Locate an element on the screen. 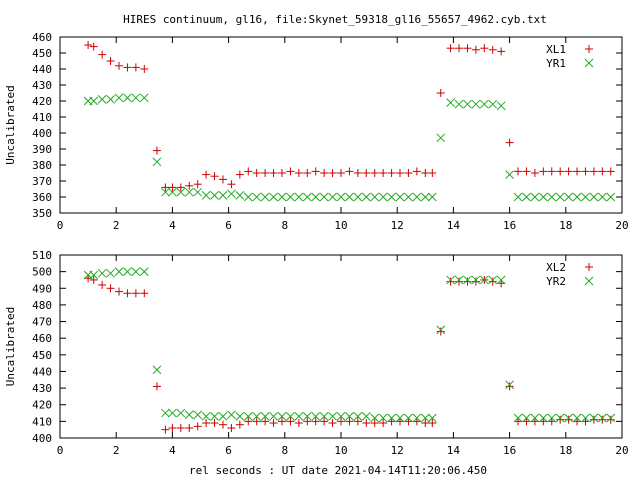 Image resolution: width=640 pixels, height=480 pixels. y-tick-label: 400 is located at coordinates (42, 133).